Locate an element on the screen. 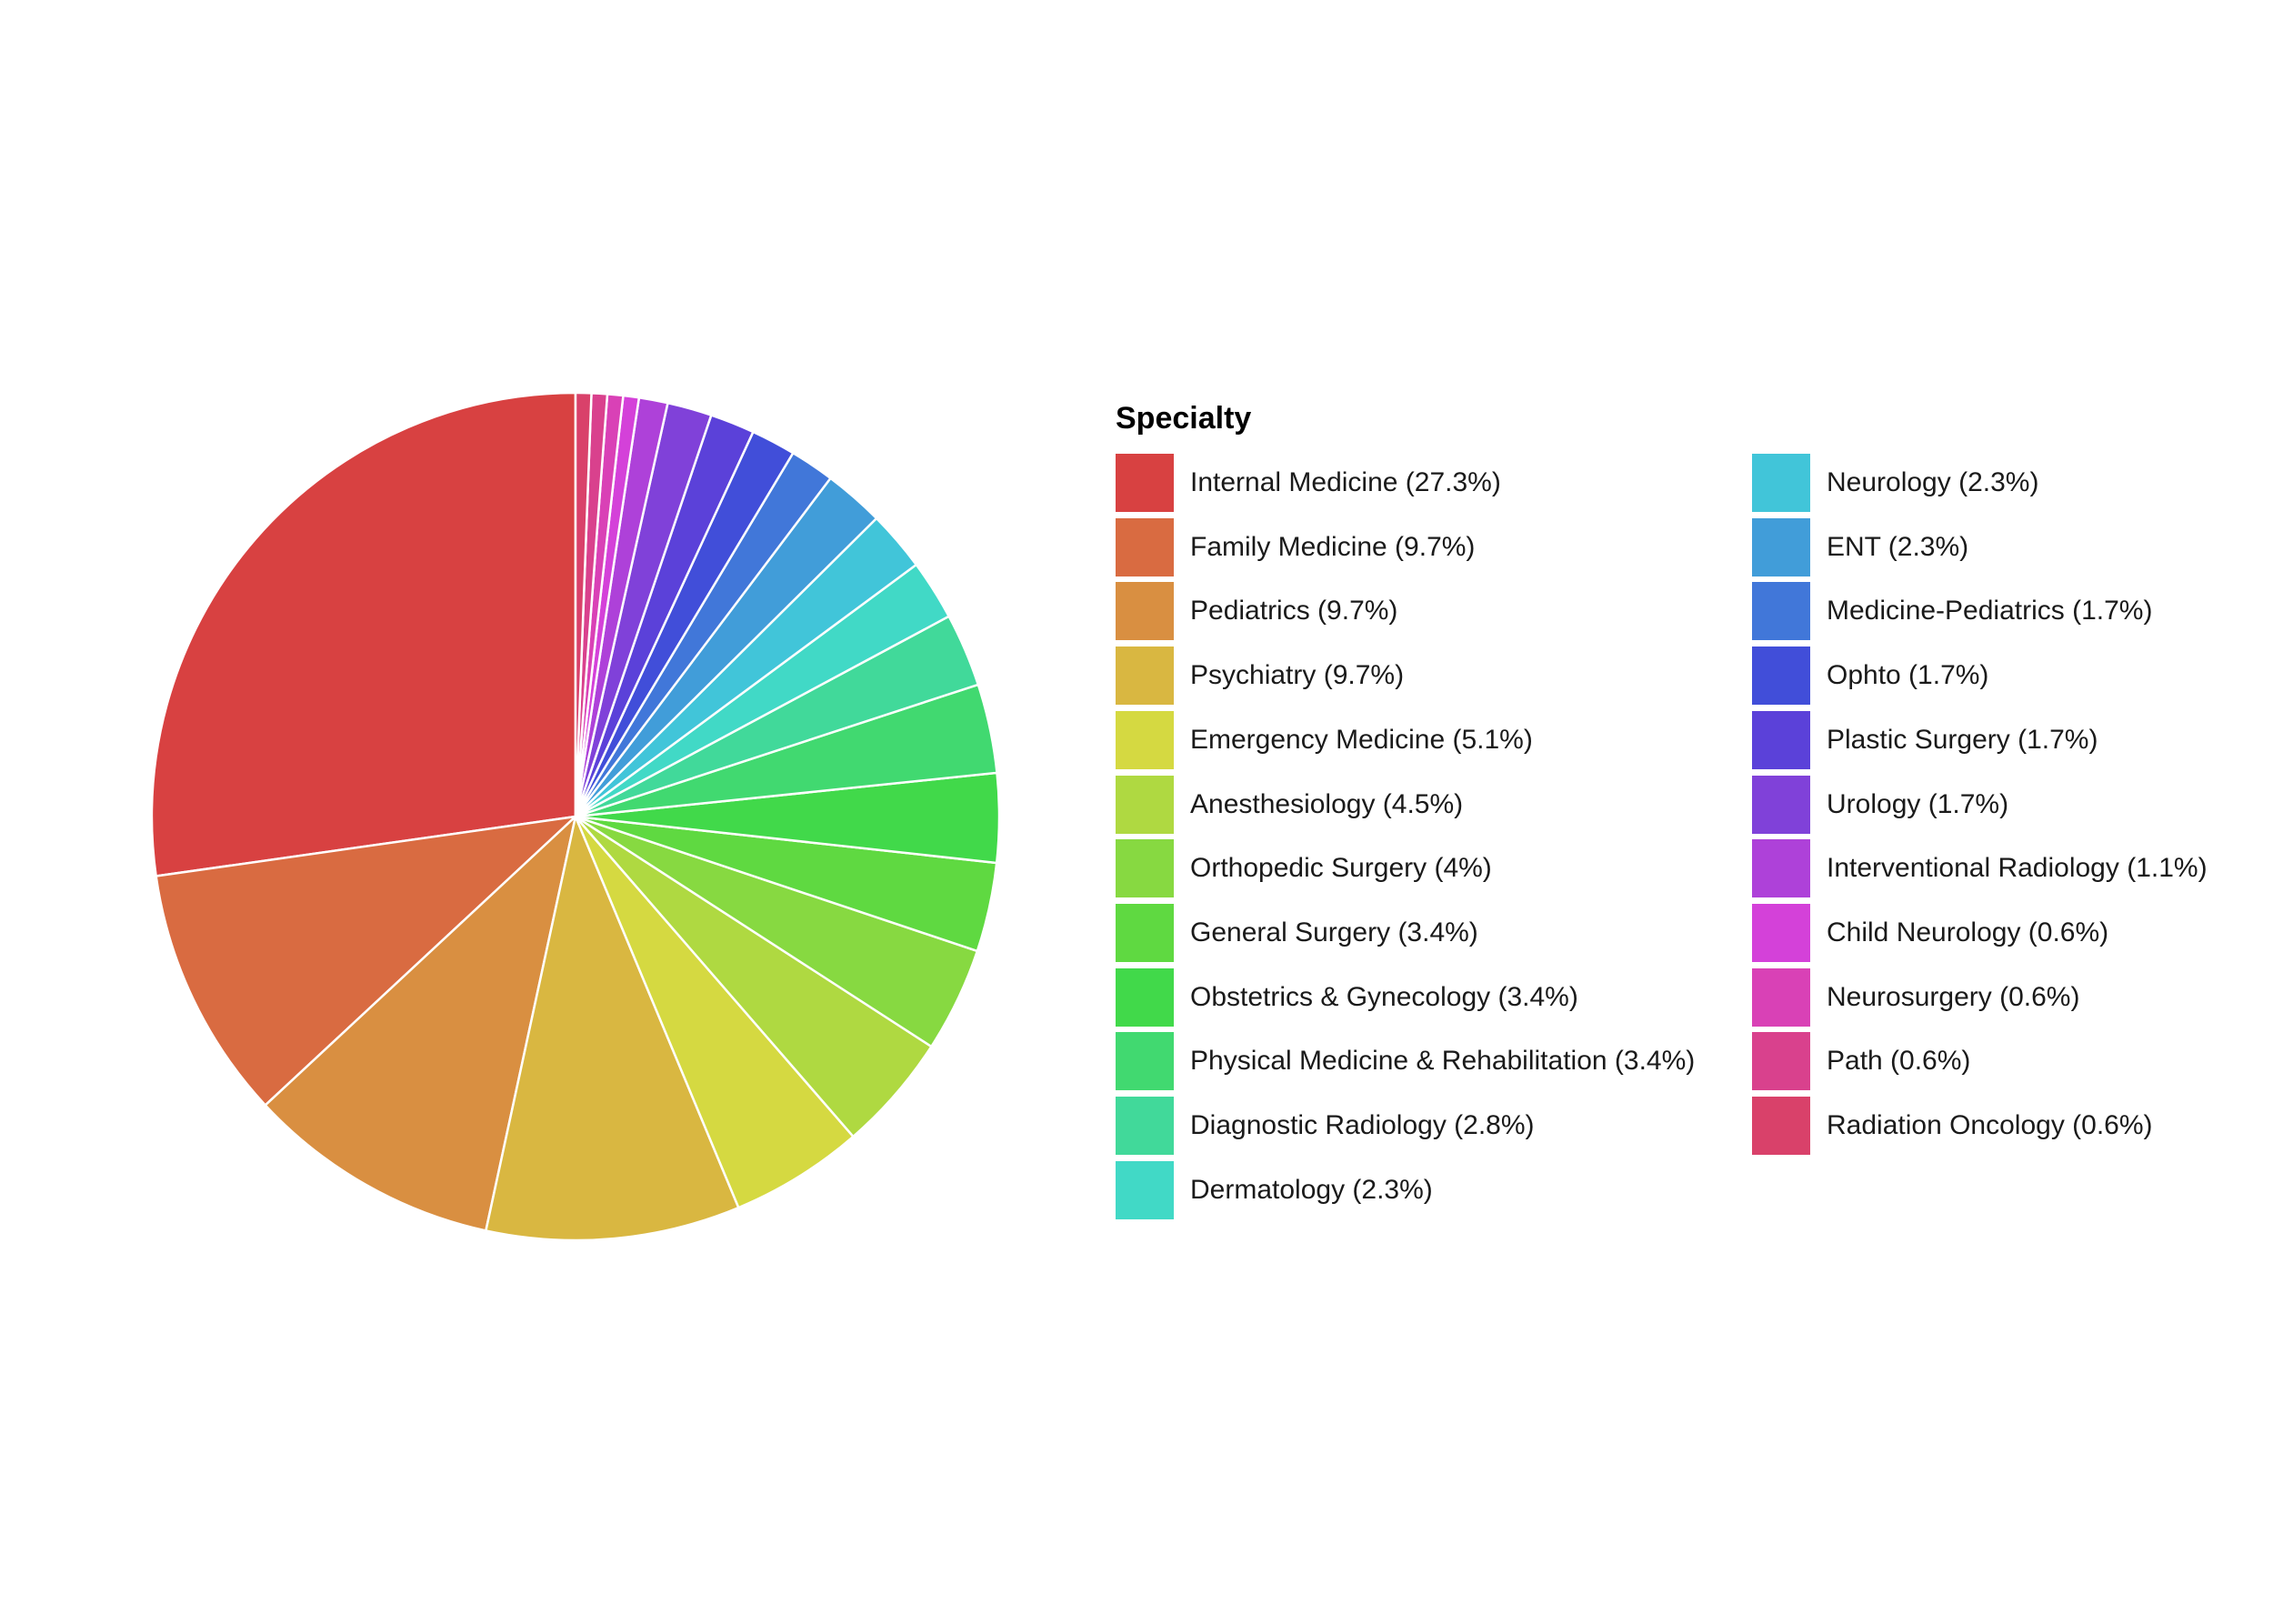 This screenshot has height=1624, width=2273. legend-swatch-internal-medicine is located at coordinates (1145, 483).